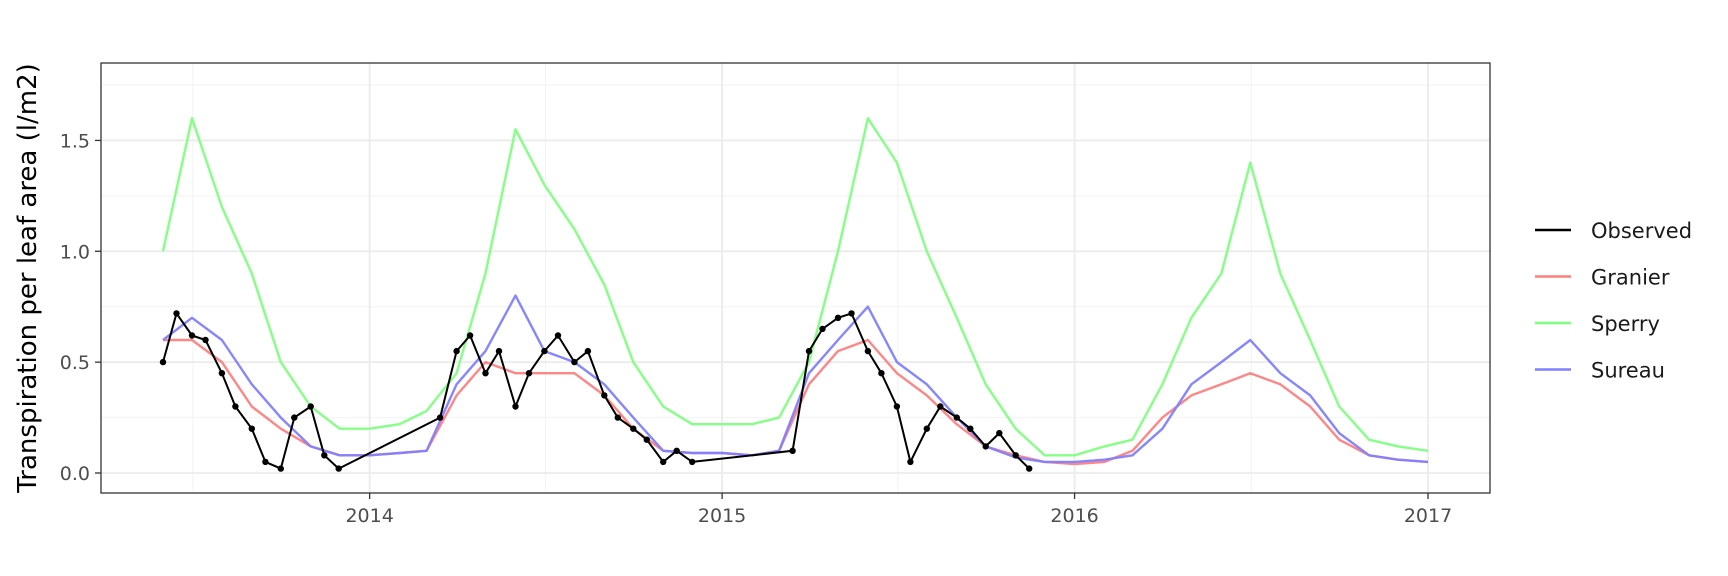  I want to click on y-tick-label: 0.5, so click(75, 363).